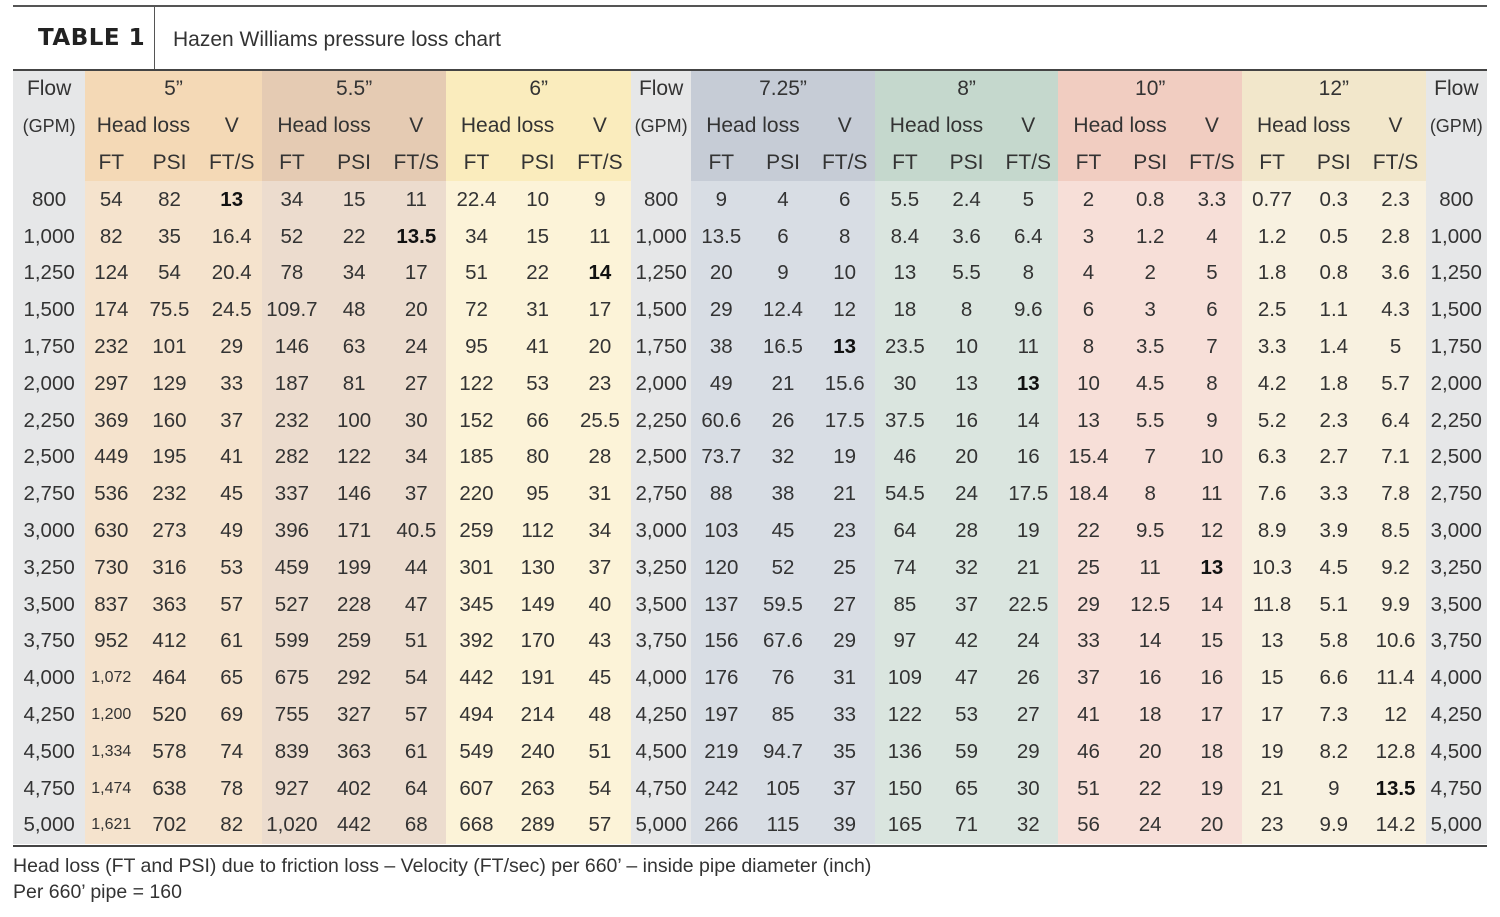  I want to click on value-cell: 220, so click(476, 494).